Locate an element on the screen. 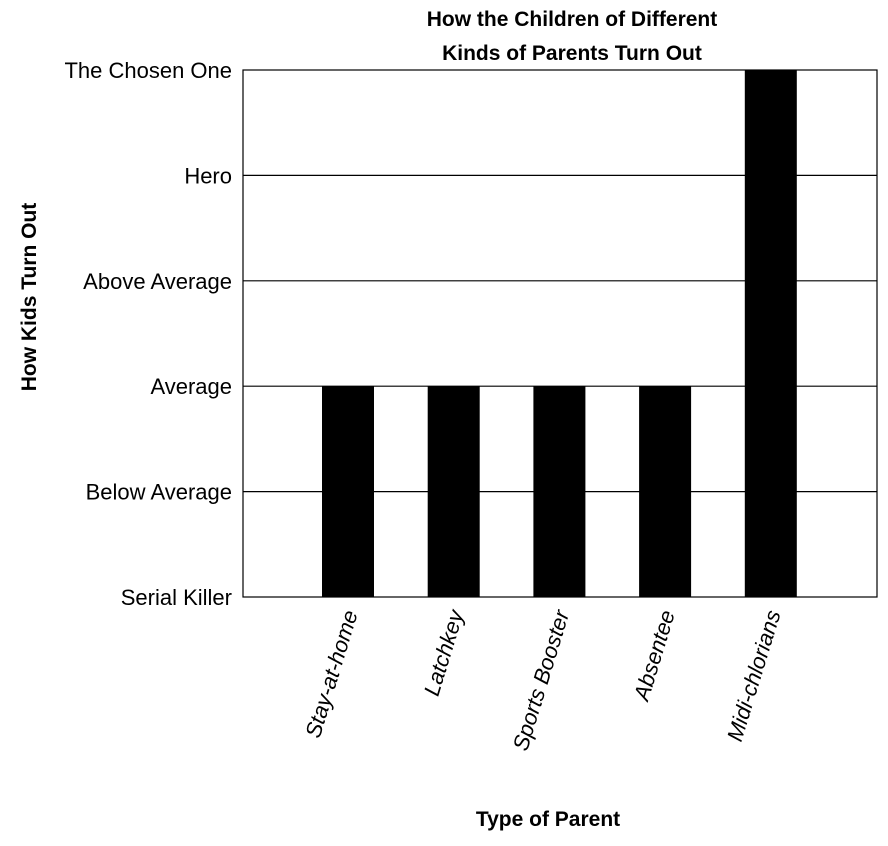 This screenshot has width=888, height=846. y-tick-label: Hero is located at coordinates (208, 175).